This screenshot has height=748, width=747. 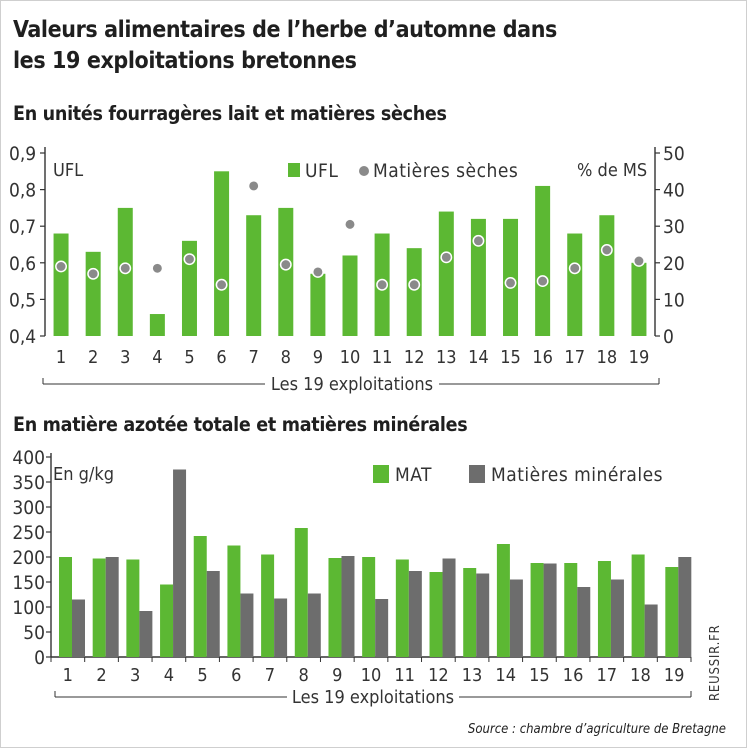 I want to click on figure-title-line2: les 19 exploitations bretonnes, so click(x=185, y=61).